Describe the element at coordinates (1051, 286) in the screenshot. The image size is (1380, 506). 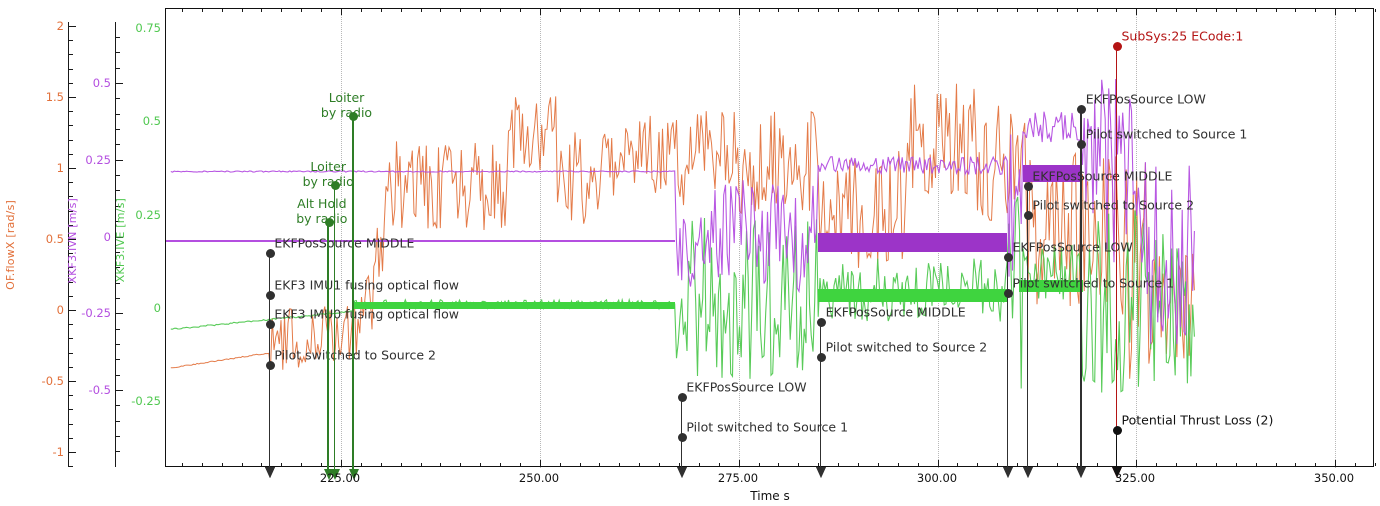
I see `signal-band` at that location.